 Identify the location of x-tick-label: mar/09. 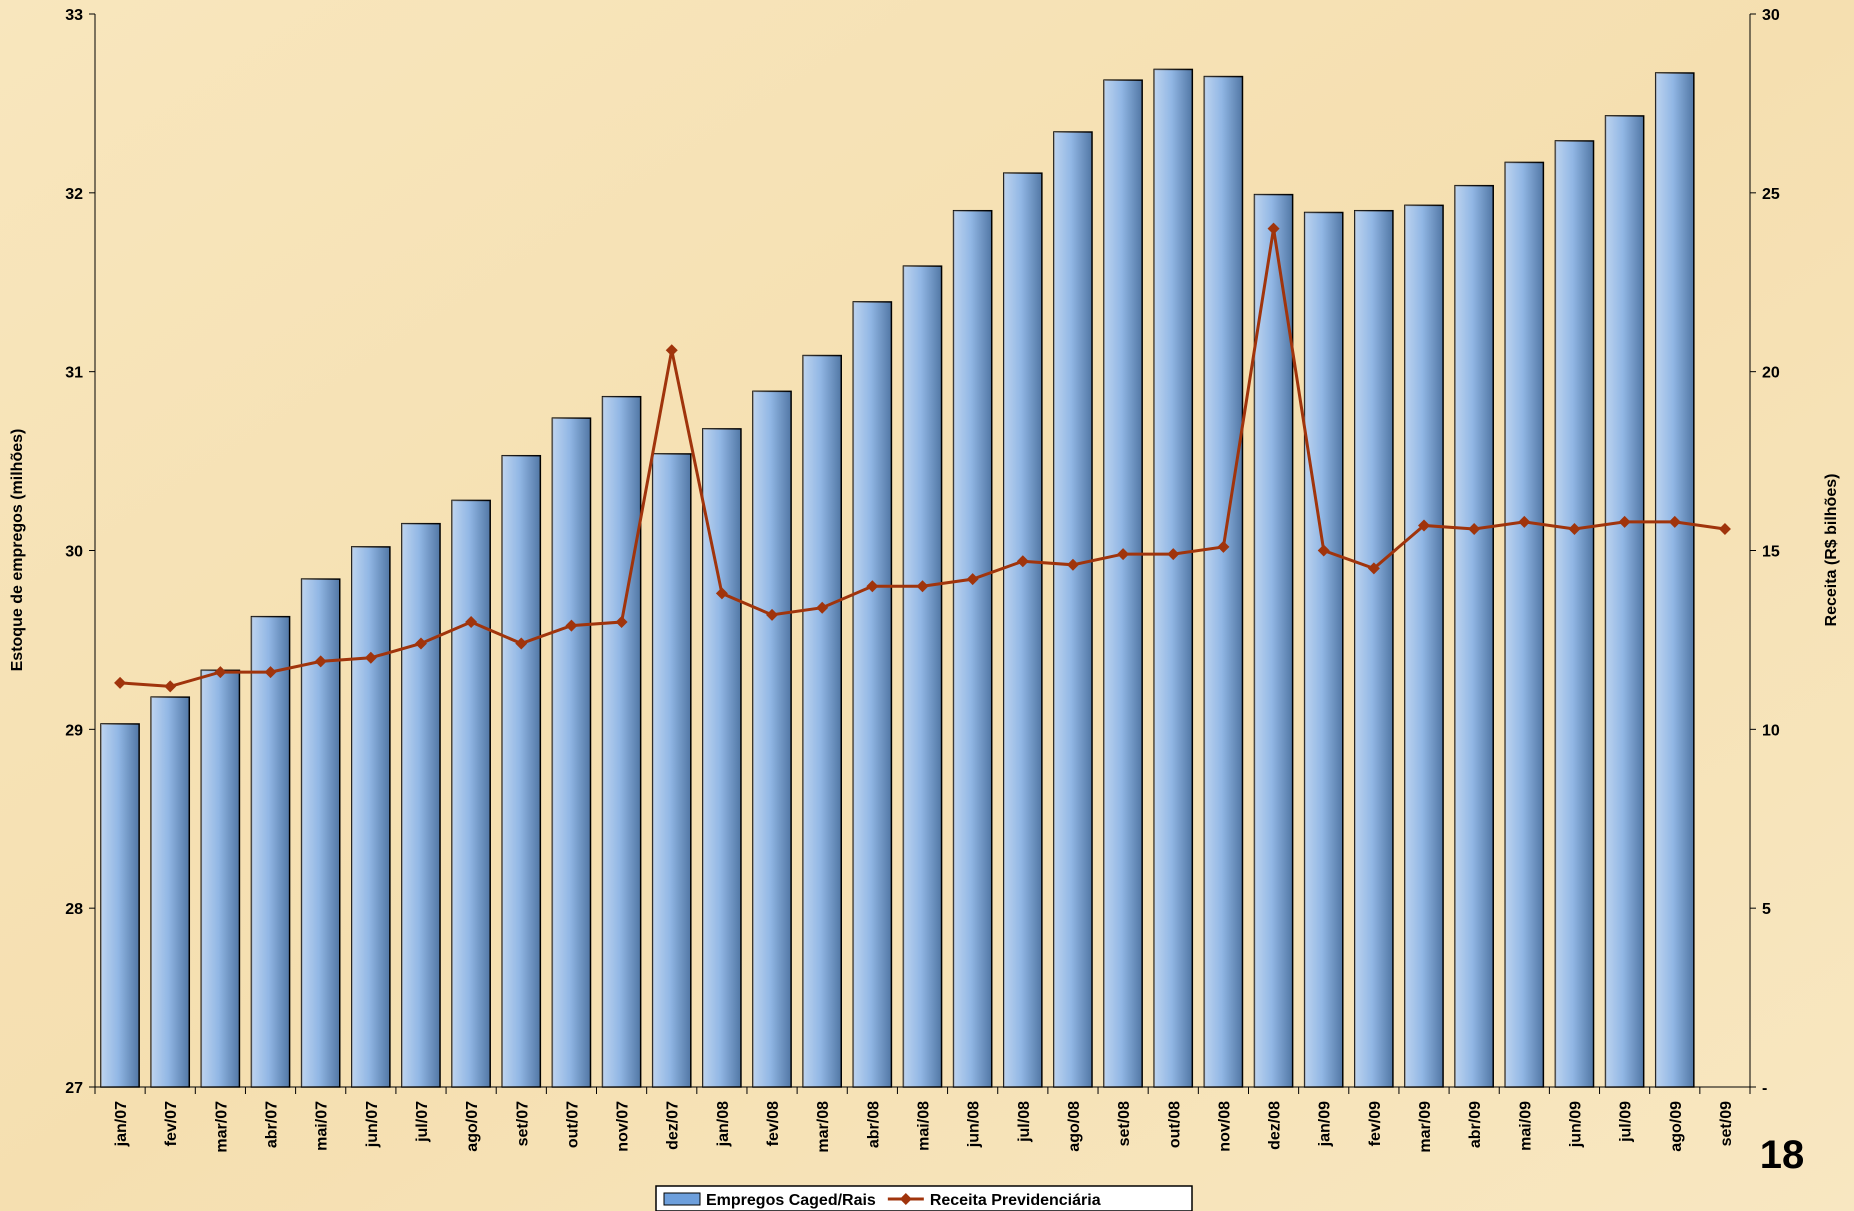
(1425, 1127).